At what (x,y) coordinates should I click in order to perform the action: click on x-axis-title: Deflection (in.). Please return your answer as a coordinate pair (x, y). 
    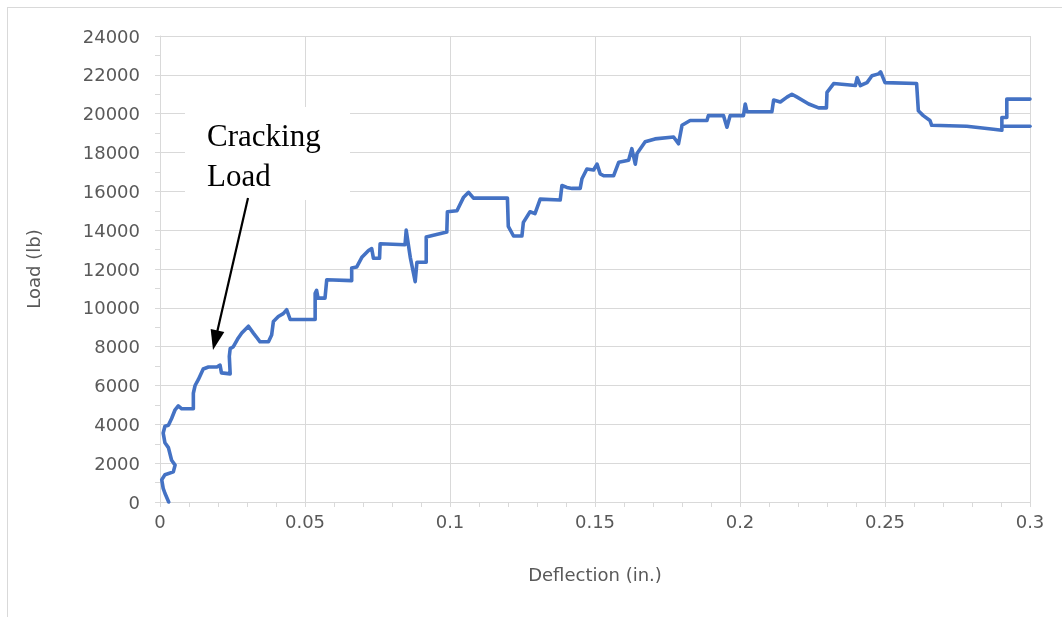
    Looking at the image, I should click on (595, 574).